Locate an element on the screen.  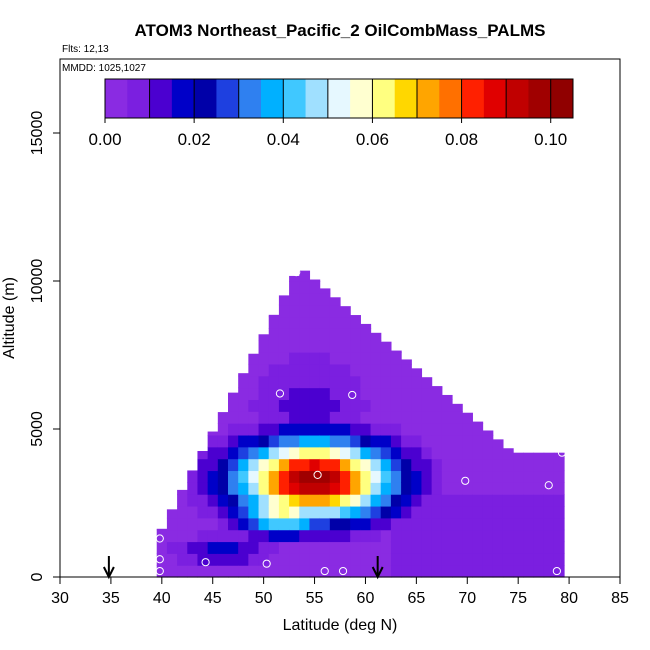
x-tick-label: 60 is located at coordinates (366, 598).